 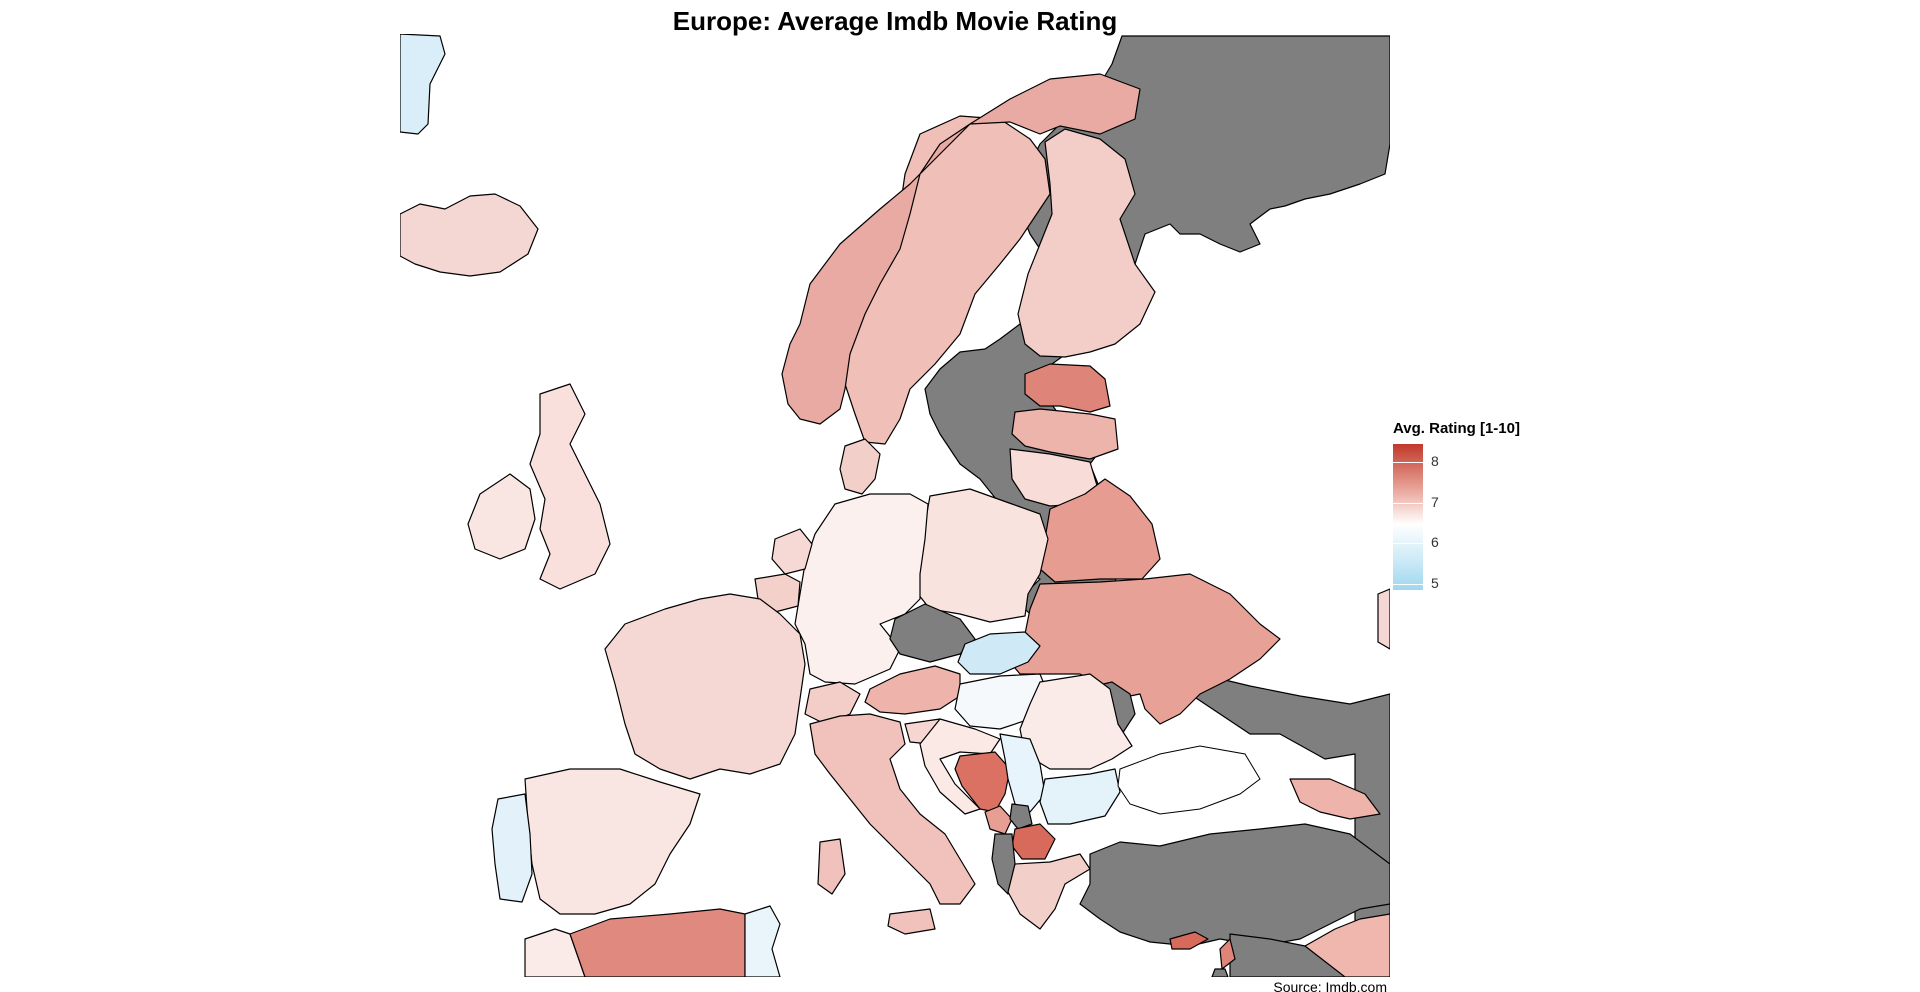 What do you see at coordinates (1347, 945) in the screenshot?
I see `region-iraq: Iraq` at bounding box center [1347, 945].